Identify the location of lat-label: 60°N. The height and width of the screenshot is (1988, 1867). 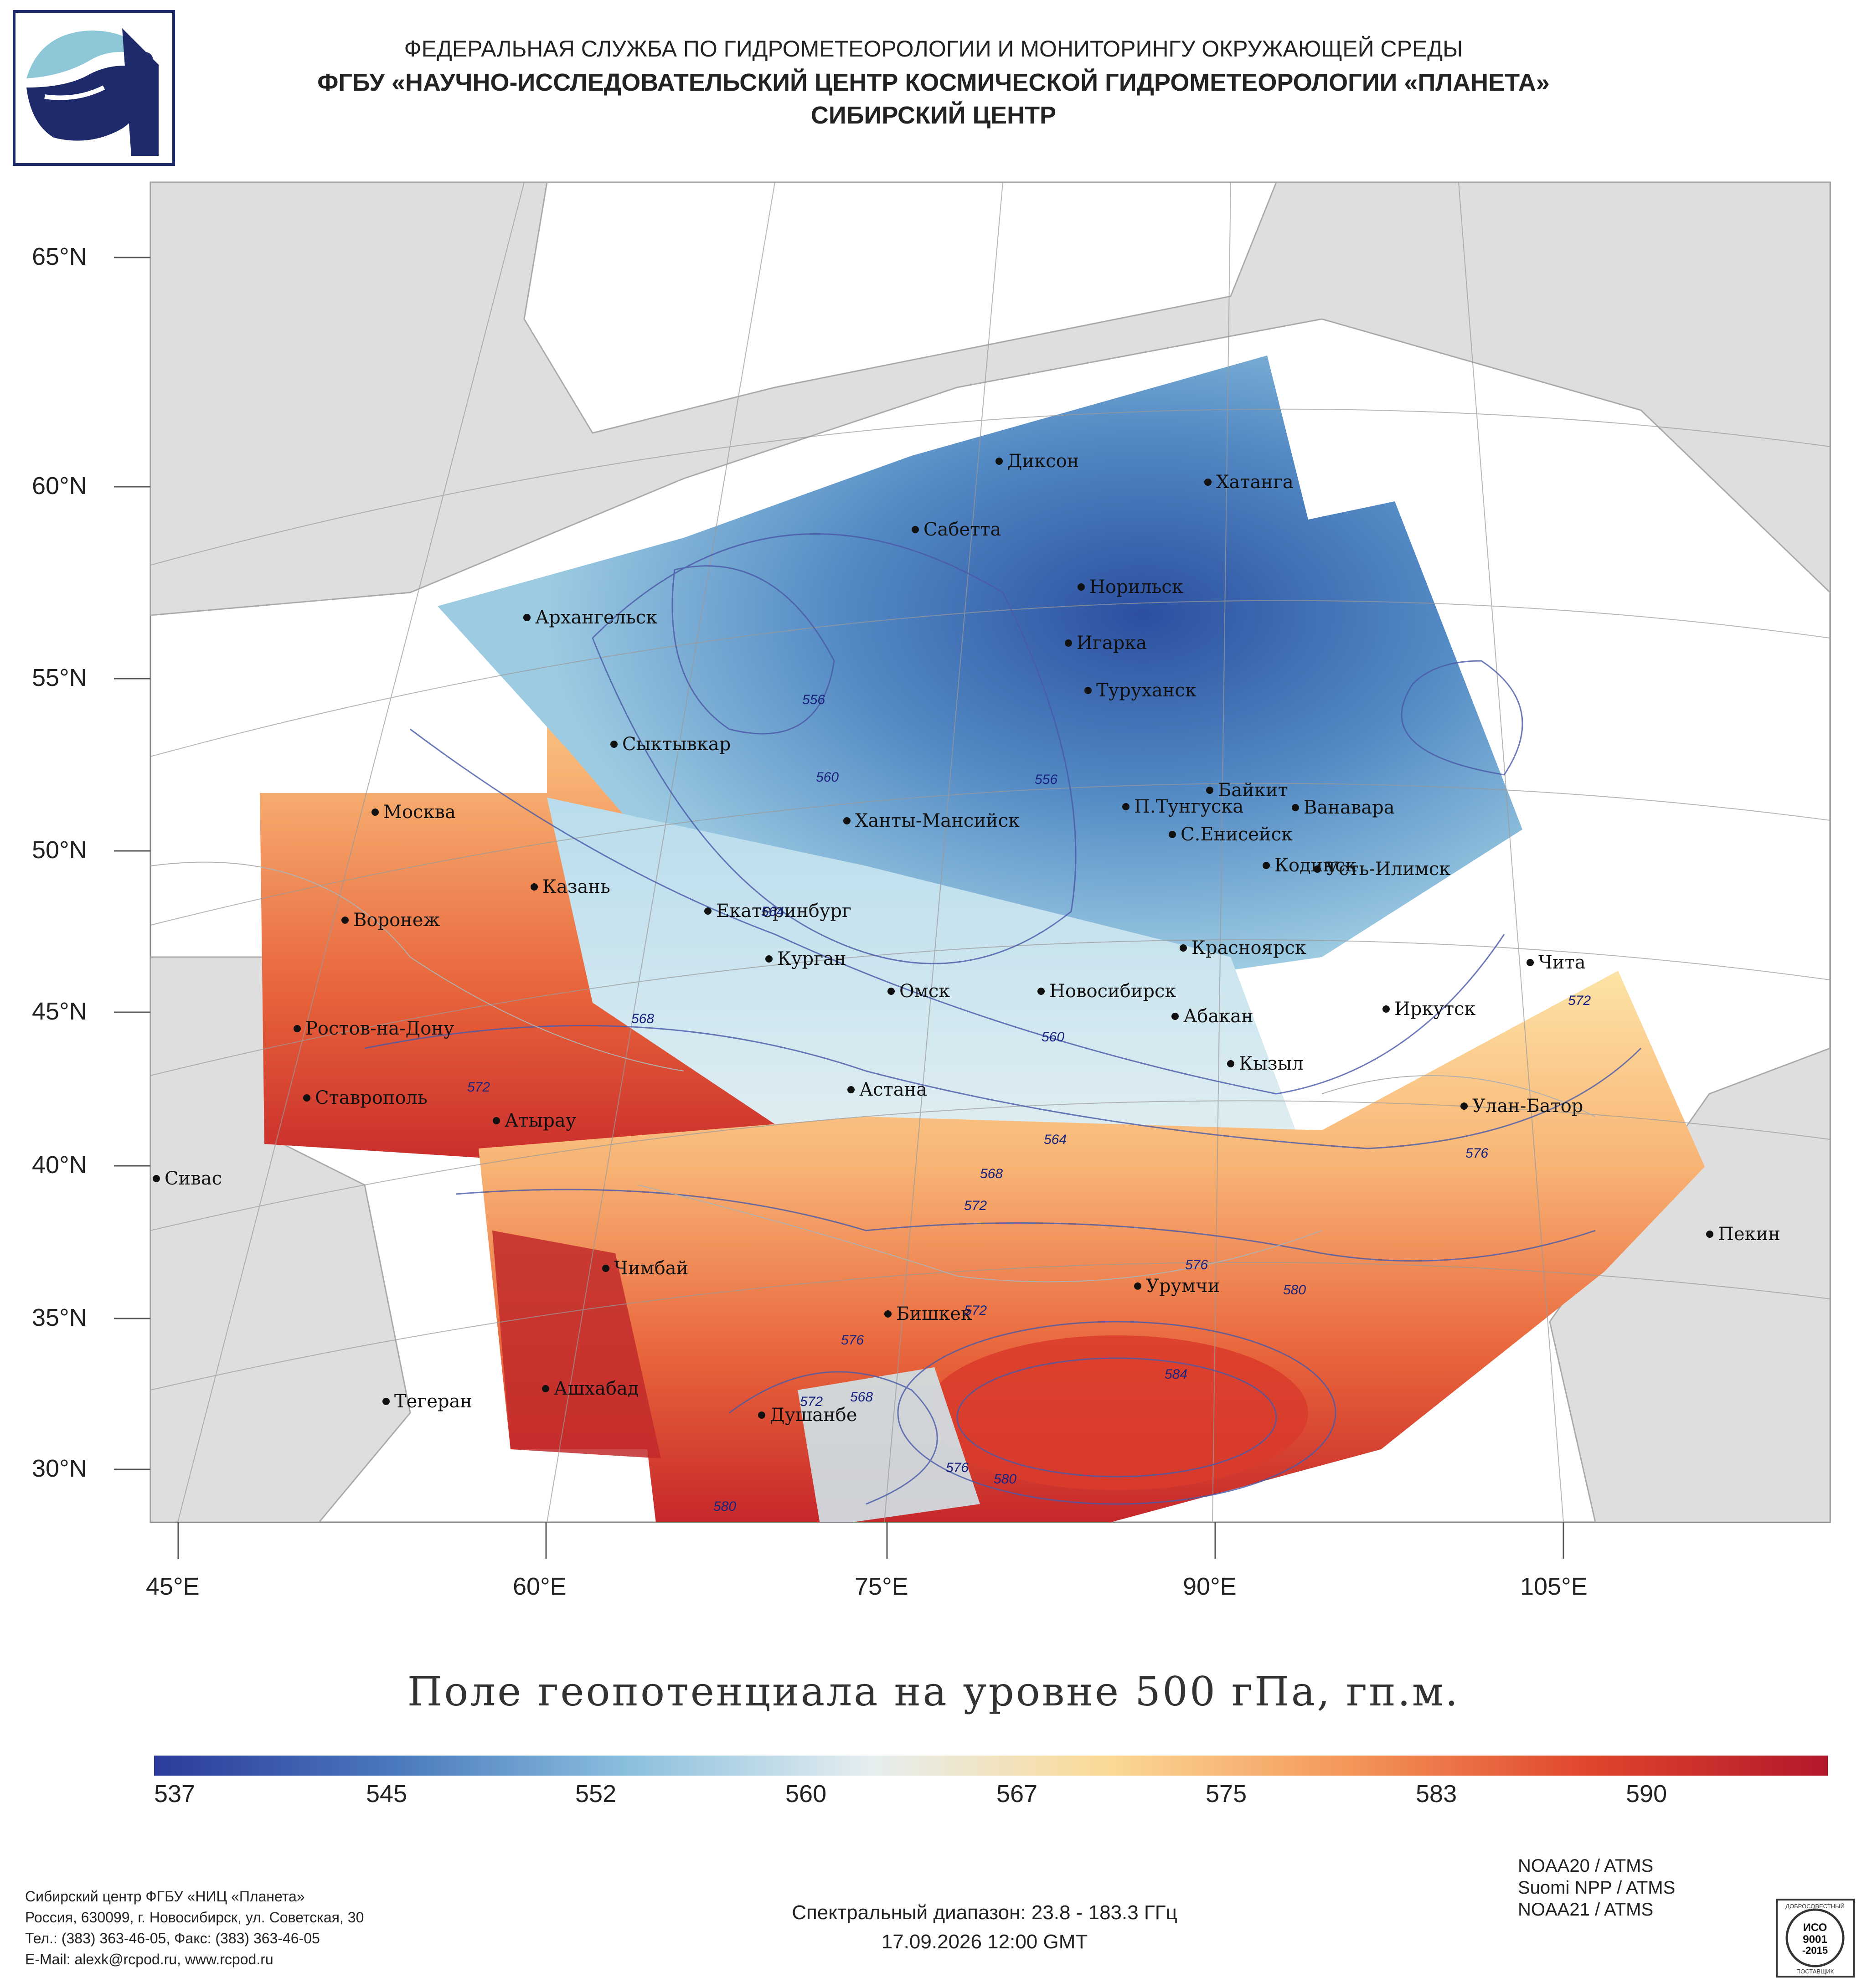
(59, 486).